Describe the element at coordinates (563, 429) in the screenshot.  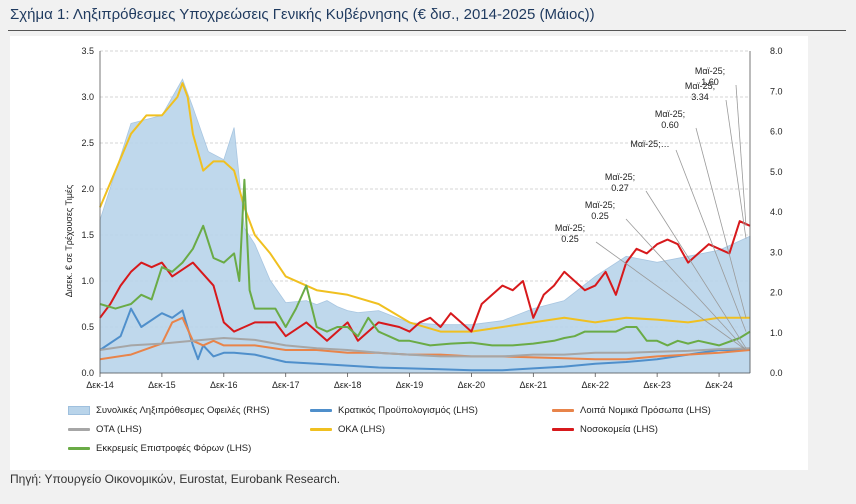
I see `legend-swatch-hospitals` at that location.